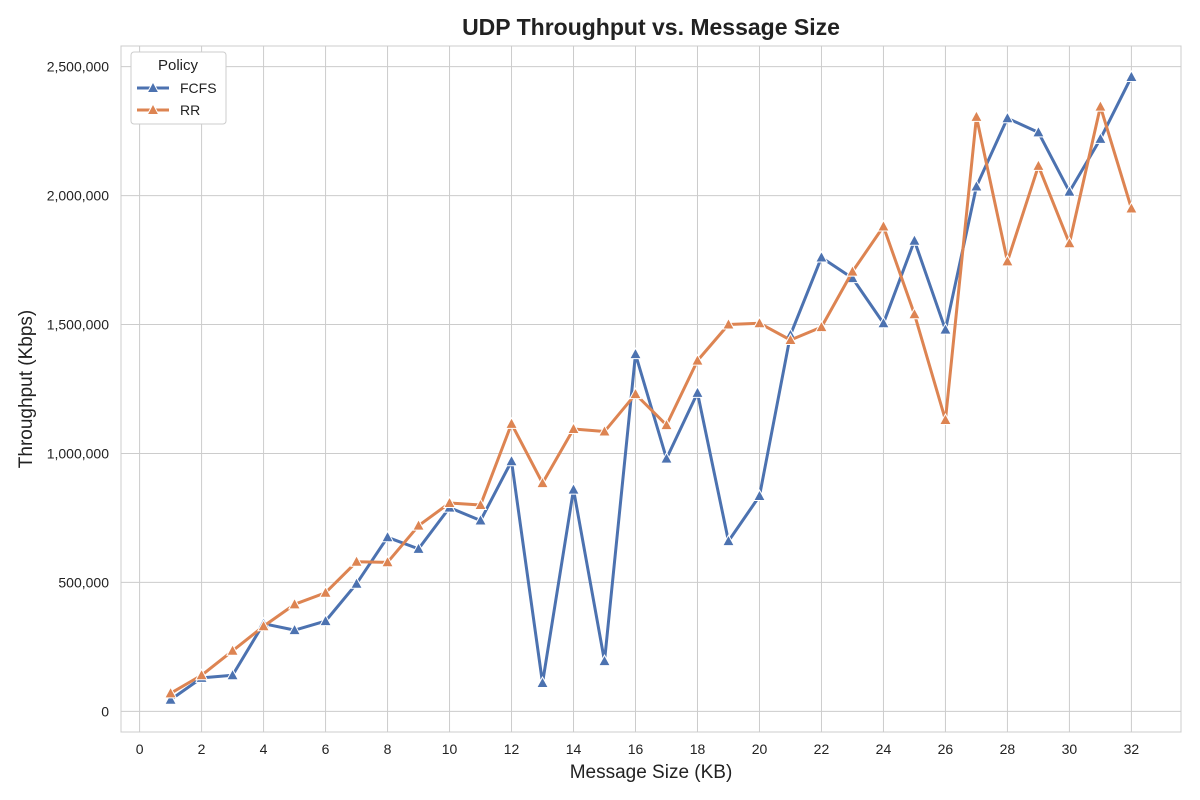  What do you see at coordinates (1070, 749) in the screenshot?
I see `x-tick-label: 30` at bounding box center [1070, 749].